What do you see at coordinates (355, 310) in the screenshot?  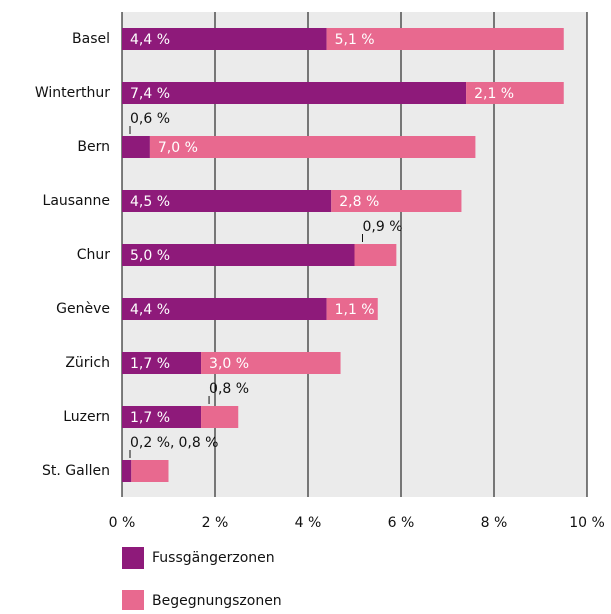 I see `value-label: 1,1 %` at bounding box center [355, 310].